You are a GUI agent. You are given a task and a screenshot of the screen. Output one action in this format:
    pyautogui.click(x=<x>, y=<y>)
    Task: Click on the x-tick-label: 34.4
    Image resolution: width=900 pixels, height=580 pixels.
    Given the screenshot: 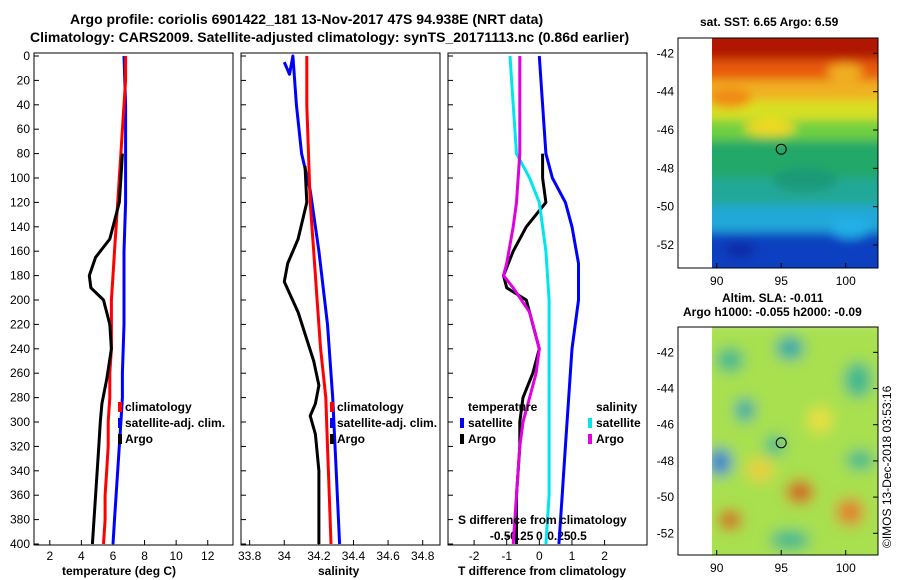 What is the action you would take?
    pyautogui.click(x=354, y=556)
    